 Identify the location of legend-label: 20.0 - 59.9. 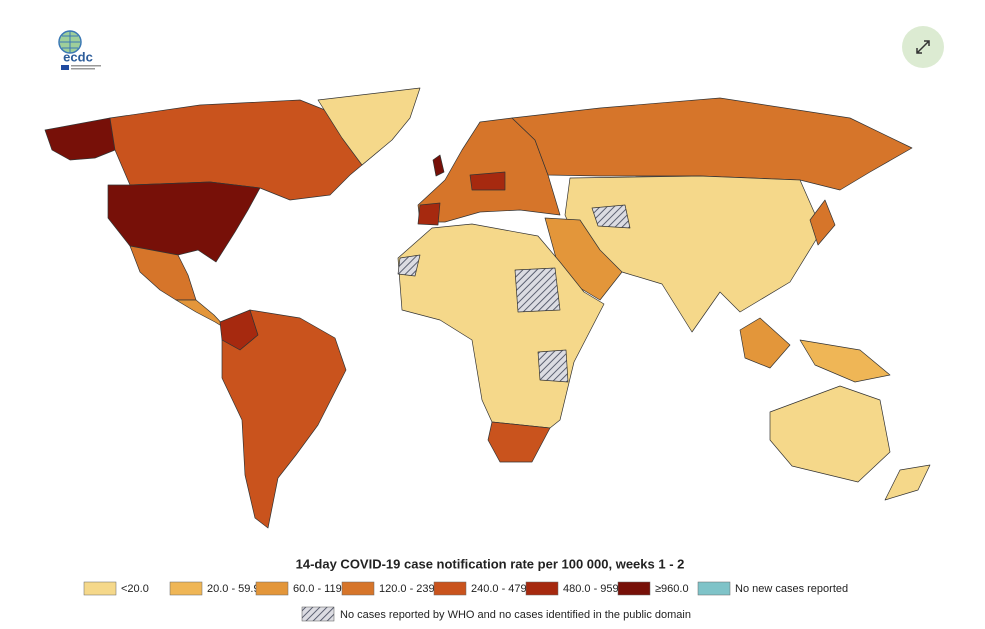
(233, 589).